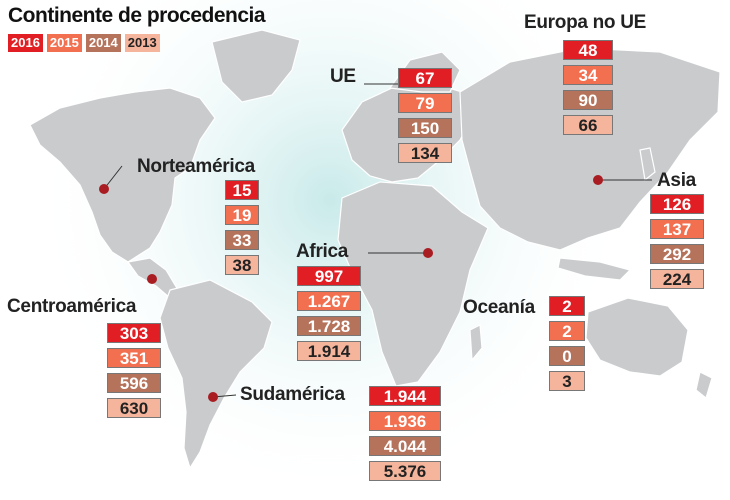  Describe the element at coordinates (567, 356) in the screenshot. I see `value-oceania-2014: 0` at that location.